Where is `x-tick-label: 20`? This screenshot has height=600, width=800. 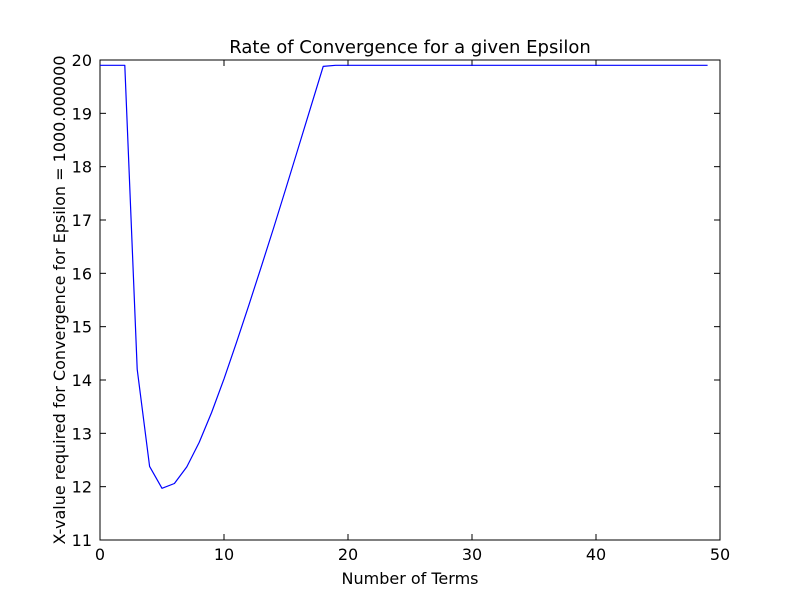
x-tick-label: 20 is located at coordinates (348, 554).